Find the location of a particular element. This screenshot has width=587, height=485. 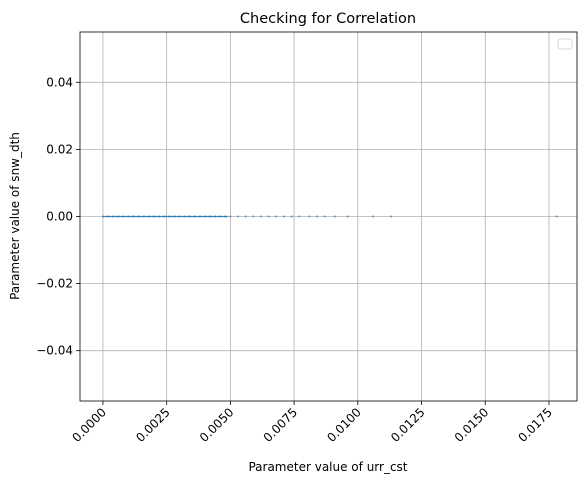

chart-title: Checking for Correlation is located at coordinates (328, 19).